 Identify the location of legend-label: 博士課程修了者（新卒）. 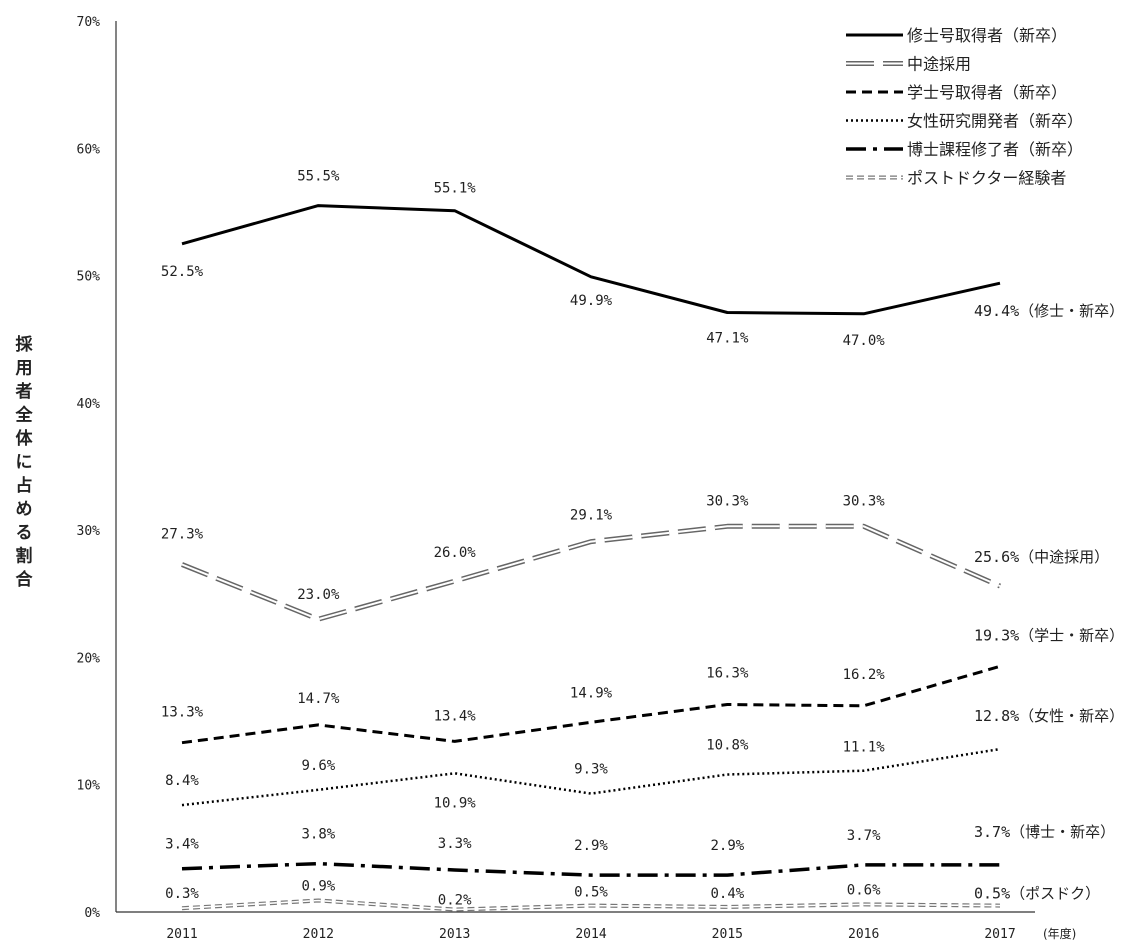
(995, 149).